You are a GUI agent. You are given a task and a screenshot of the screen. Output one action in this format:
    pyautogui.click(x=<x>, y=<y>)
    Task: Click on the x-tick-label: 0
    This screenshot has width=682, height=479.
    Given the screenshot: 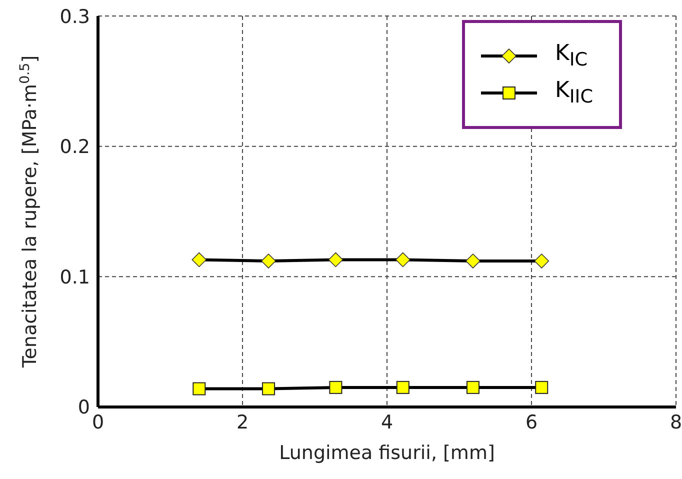 What is the action you would take?
    pyautogui.click(x=98, y=422)
    